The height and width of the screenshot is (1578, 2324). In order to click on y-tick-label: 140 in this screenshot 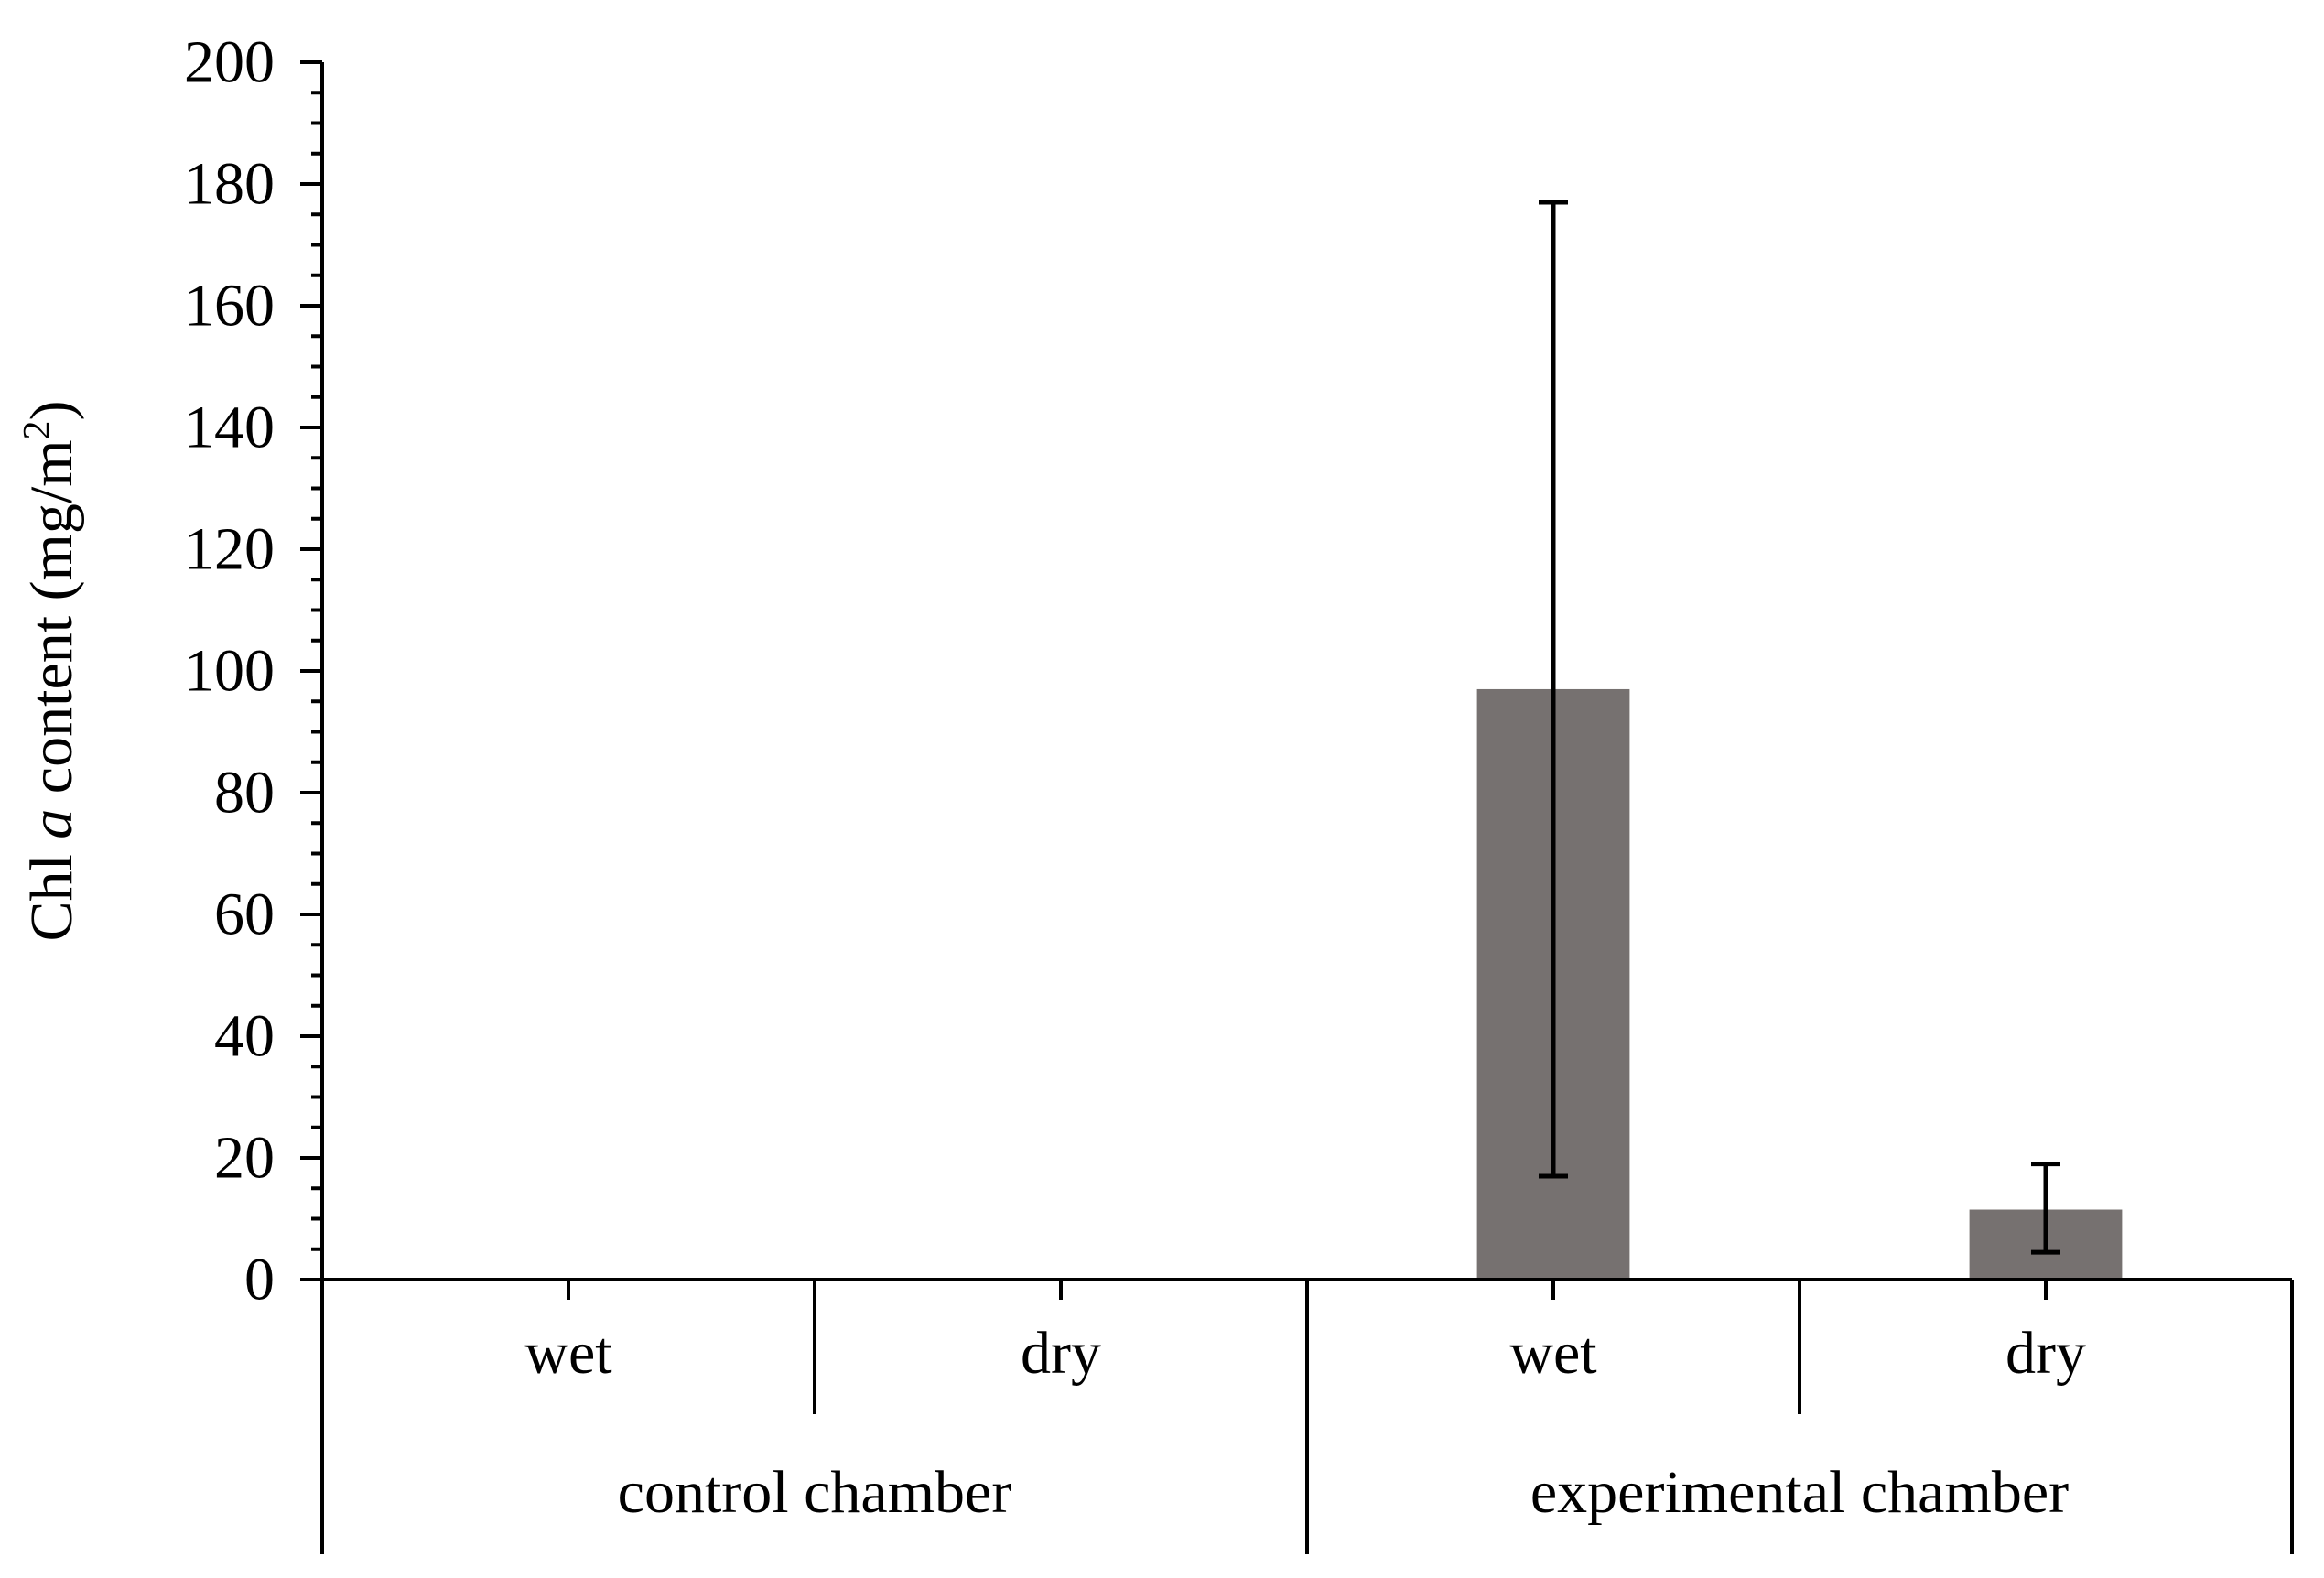, I will do `click(229, 427)`.